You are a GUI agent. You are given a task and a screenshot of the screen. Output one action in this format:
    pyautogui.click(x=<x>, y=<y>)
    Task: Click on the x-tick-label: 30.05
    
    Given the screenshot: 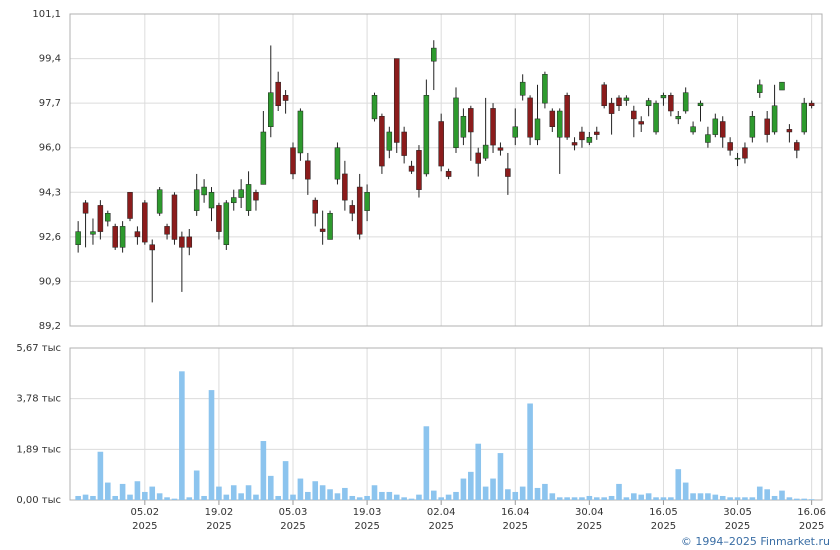 What is the action you would take?
    pyautogui.click(x=737, y=512)
    